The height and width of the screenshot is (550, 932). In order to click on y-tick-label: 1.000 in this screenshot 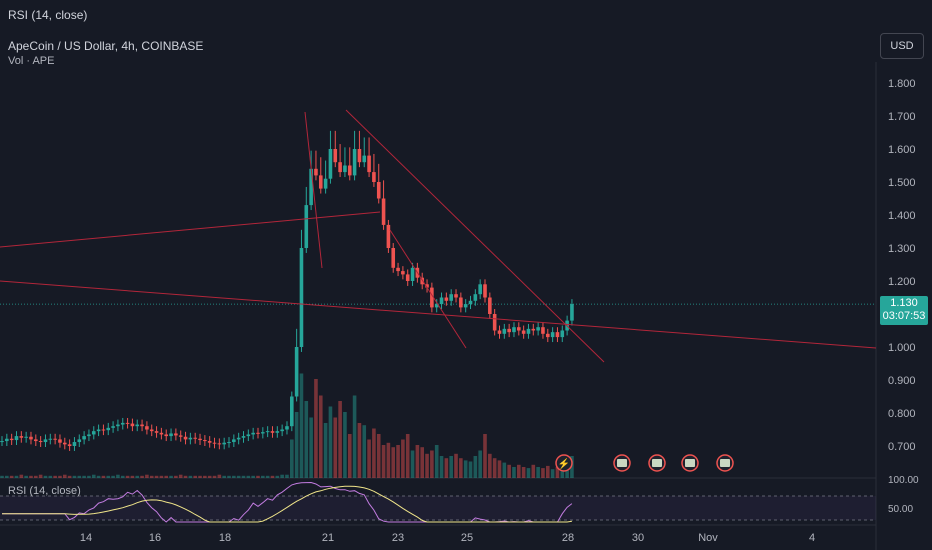, I will do `click(902, 348)`.